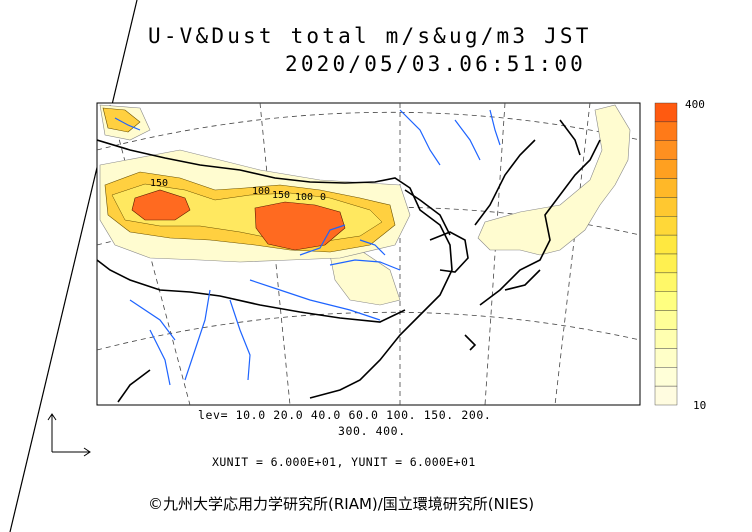 This screenshot has width=752, height=532. Describe the element at coordinates (323, 197) in the screenshot. I see `contour-label: 0` at that location.